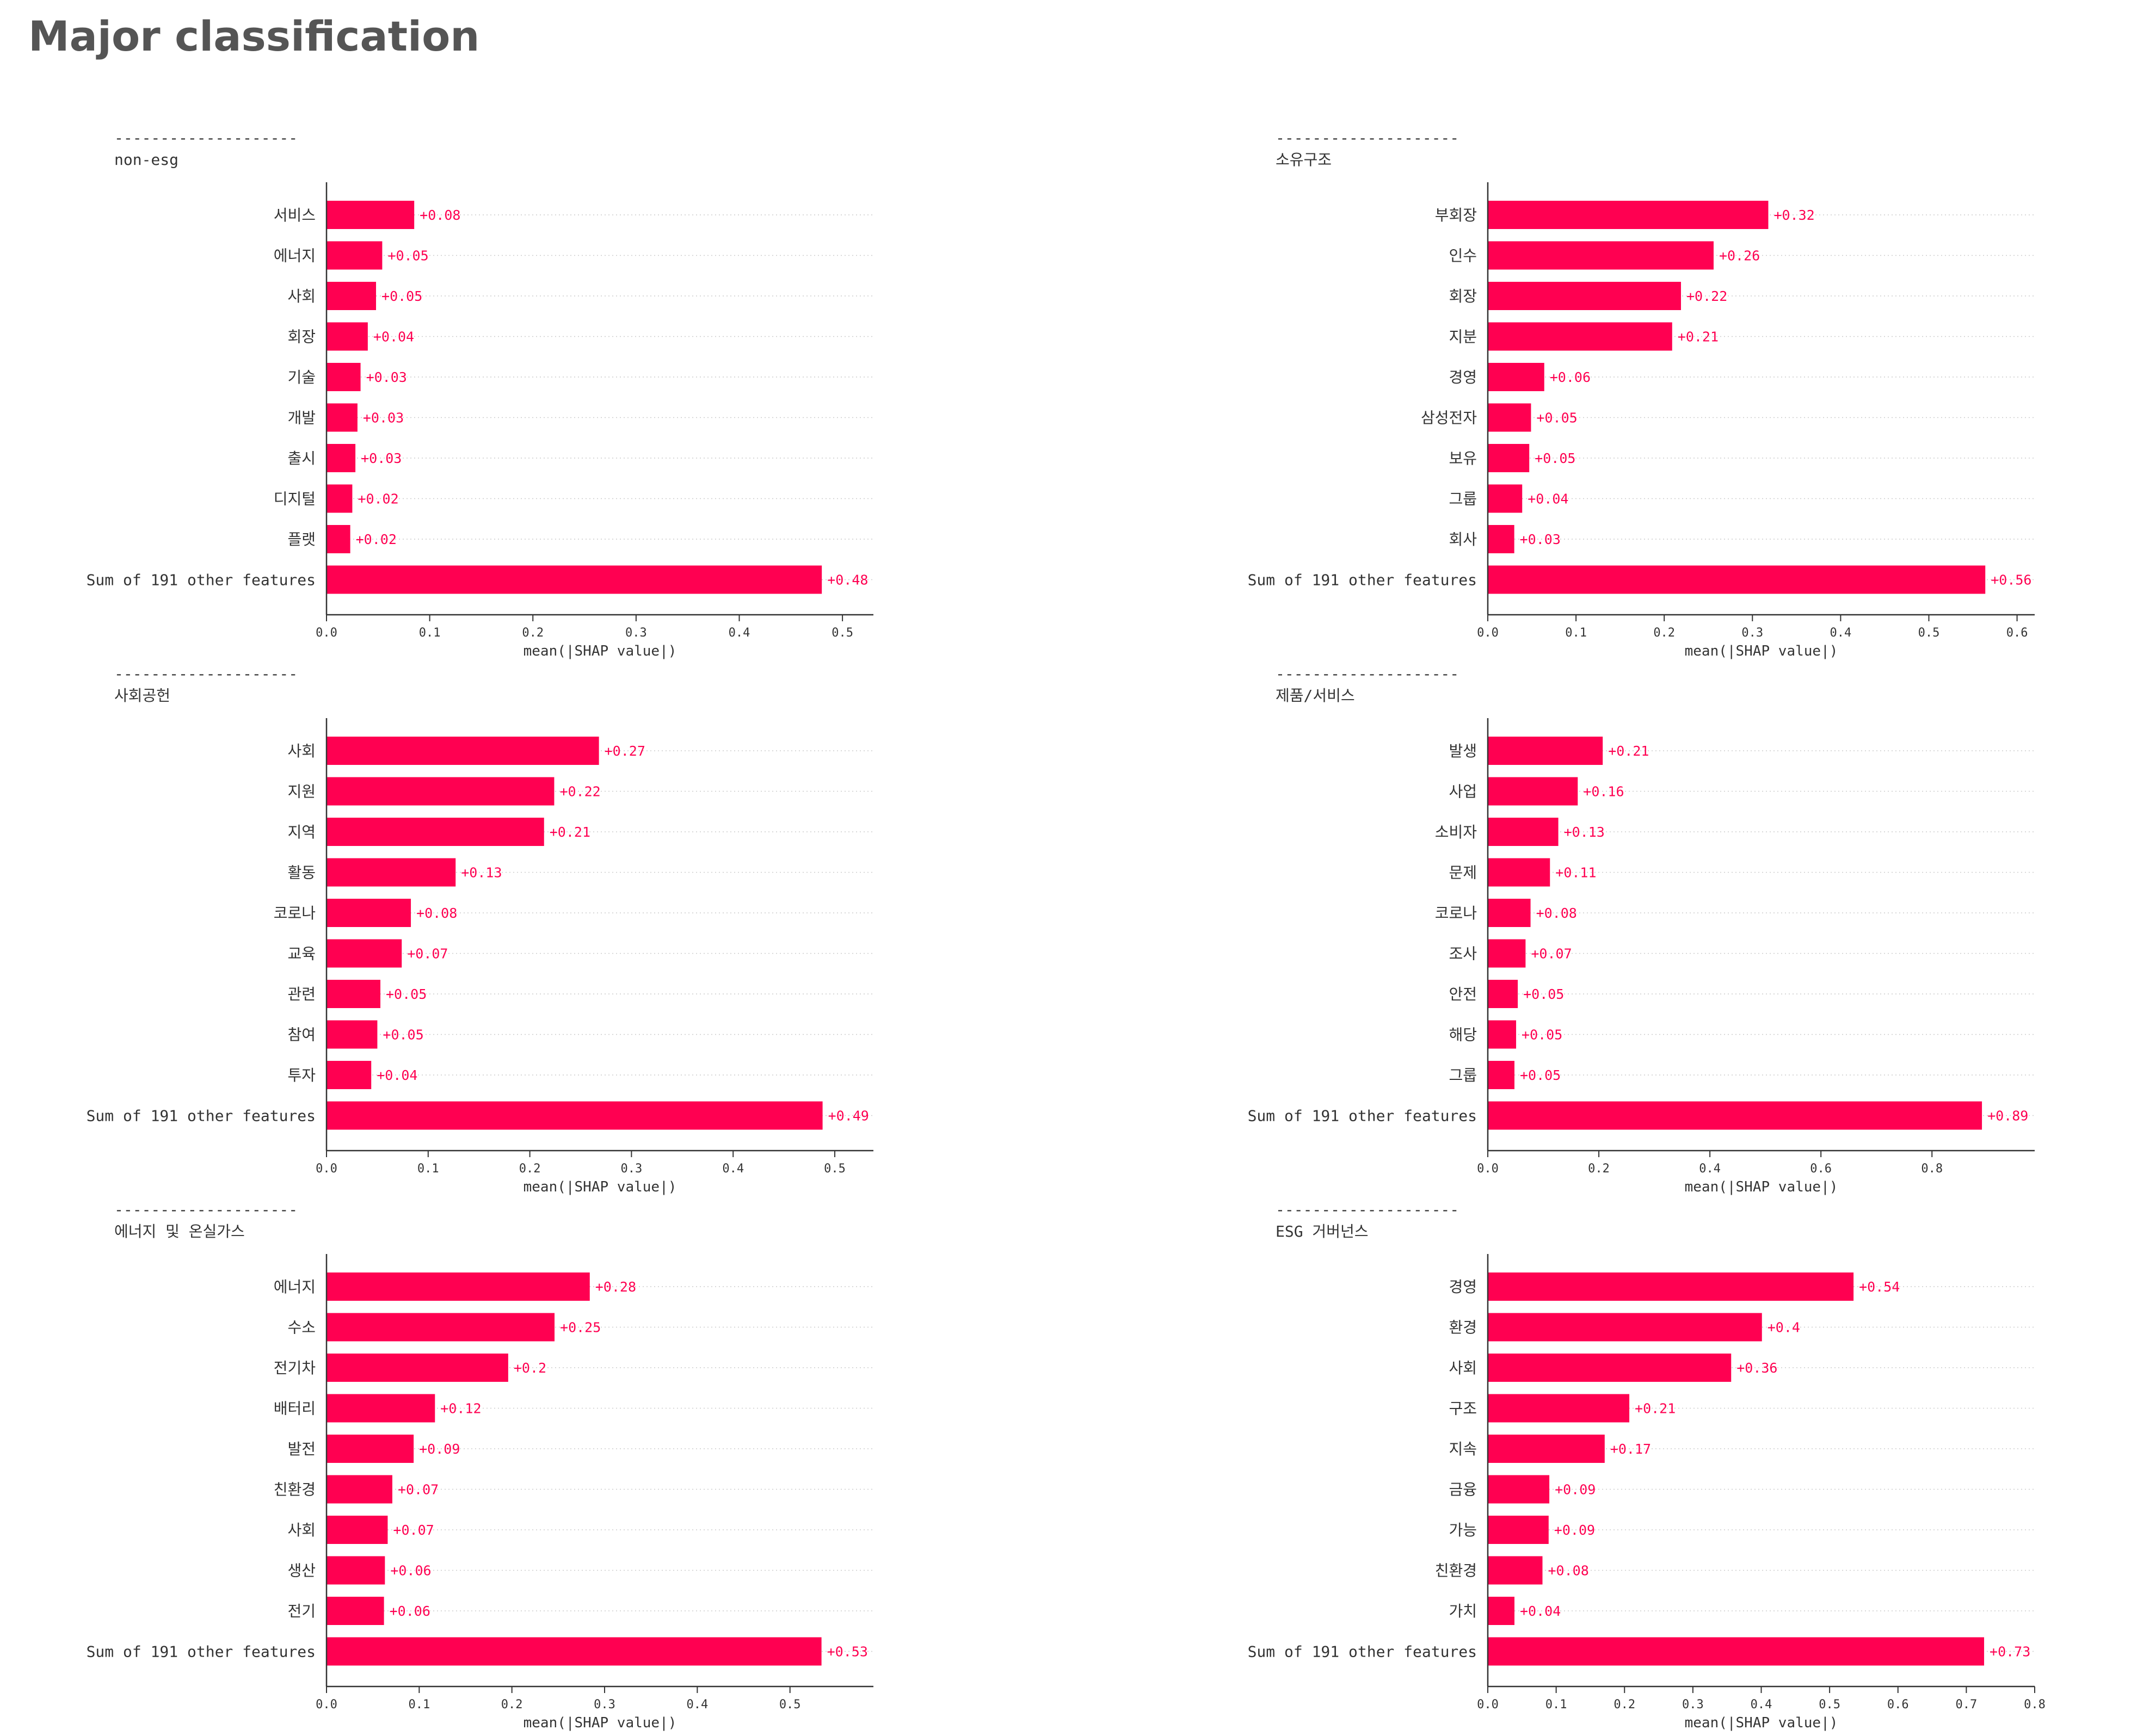 Image resolution: width=2137 pixels, height=1736 pixels. Describe the element at coordinates (301, 377) in the screenshot. I see `category-label: 기술` at that location.